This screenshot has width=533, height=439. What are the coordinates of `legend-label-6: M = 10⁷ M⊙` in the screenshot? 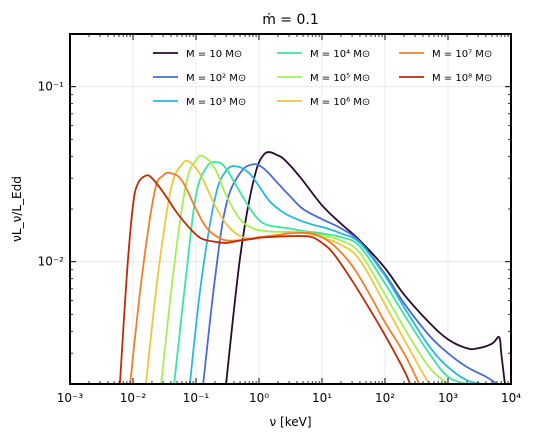 It's located at (462, 54).